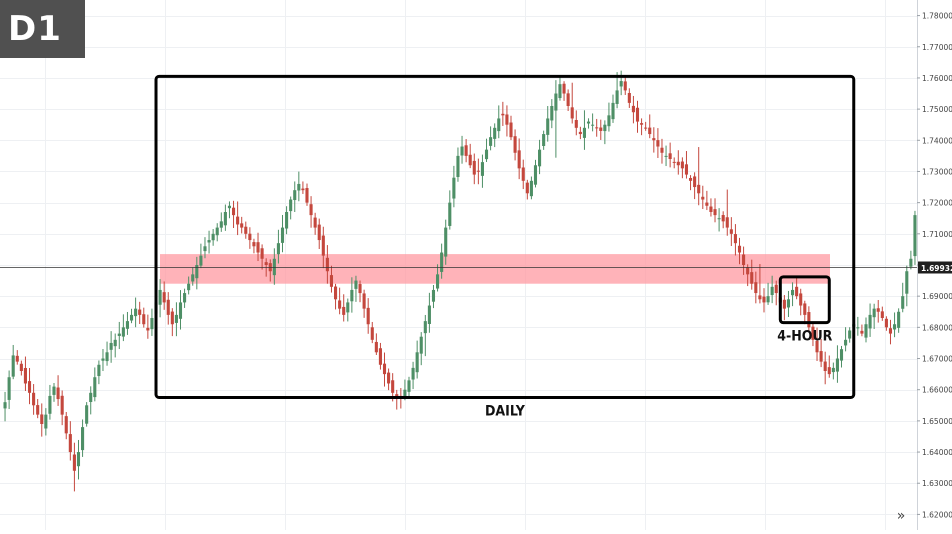 The height and width of the screenshot is (534, 952). What do you see at coordinates (901, 516) in the screenshot?
I see `scroll-to-realtime-button: »` at bounding box center [901, 516].